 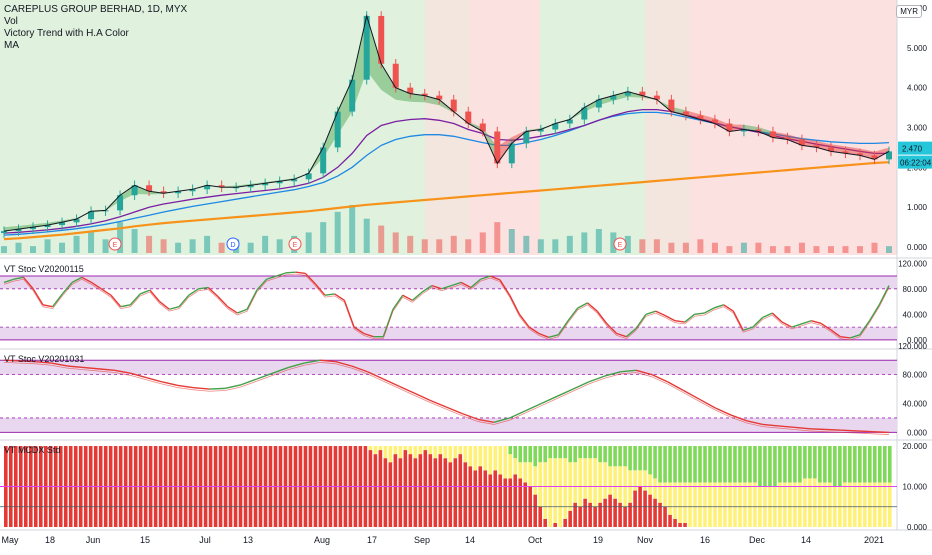 I want to click on legend-item-vol: Vol, so click(x=11, y=21).